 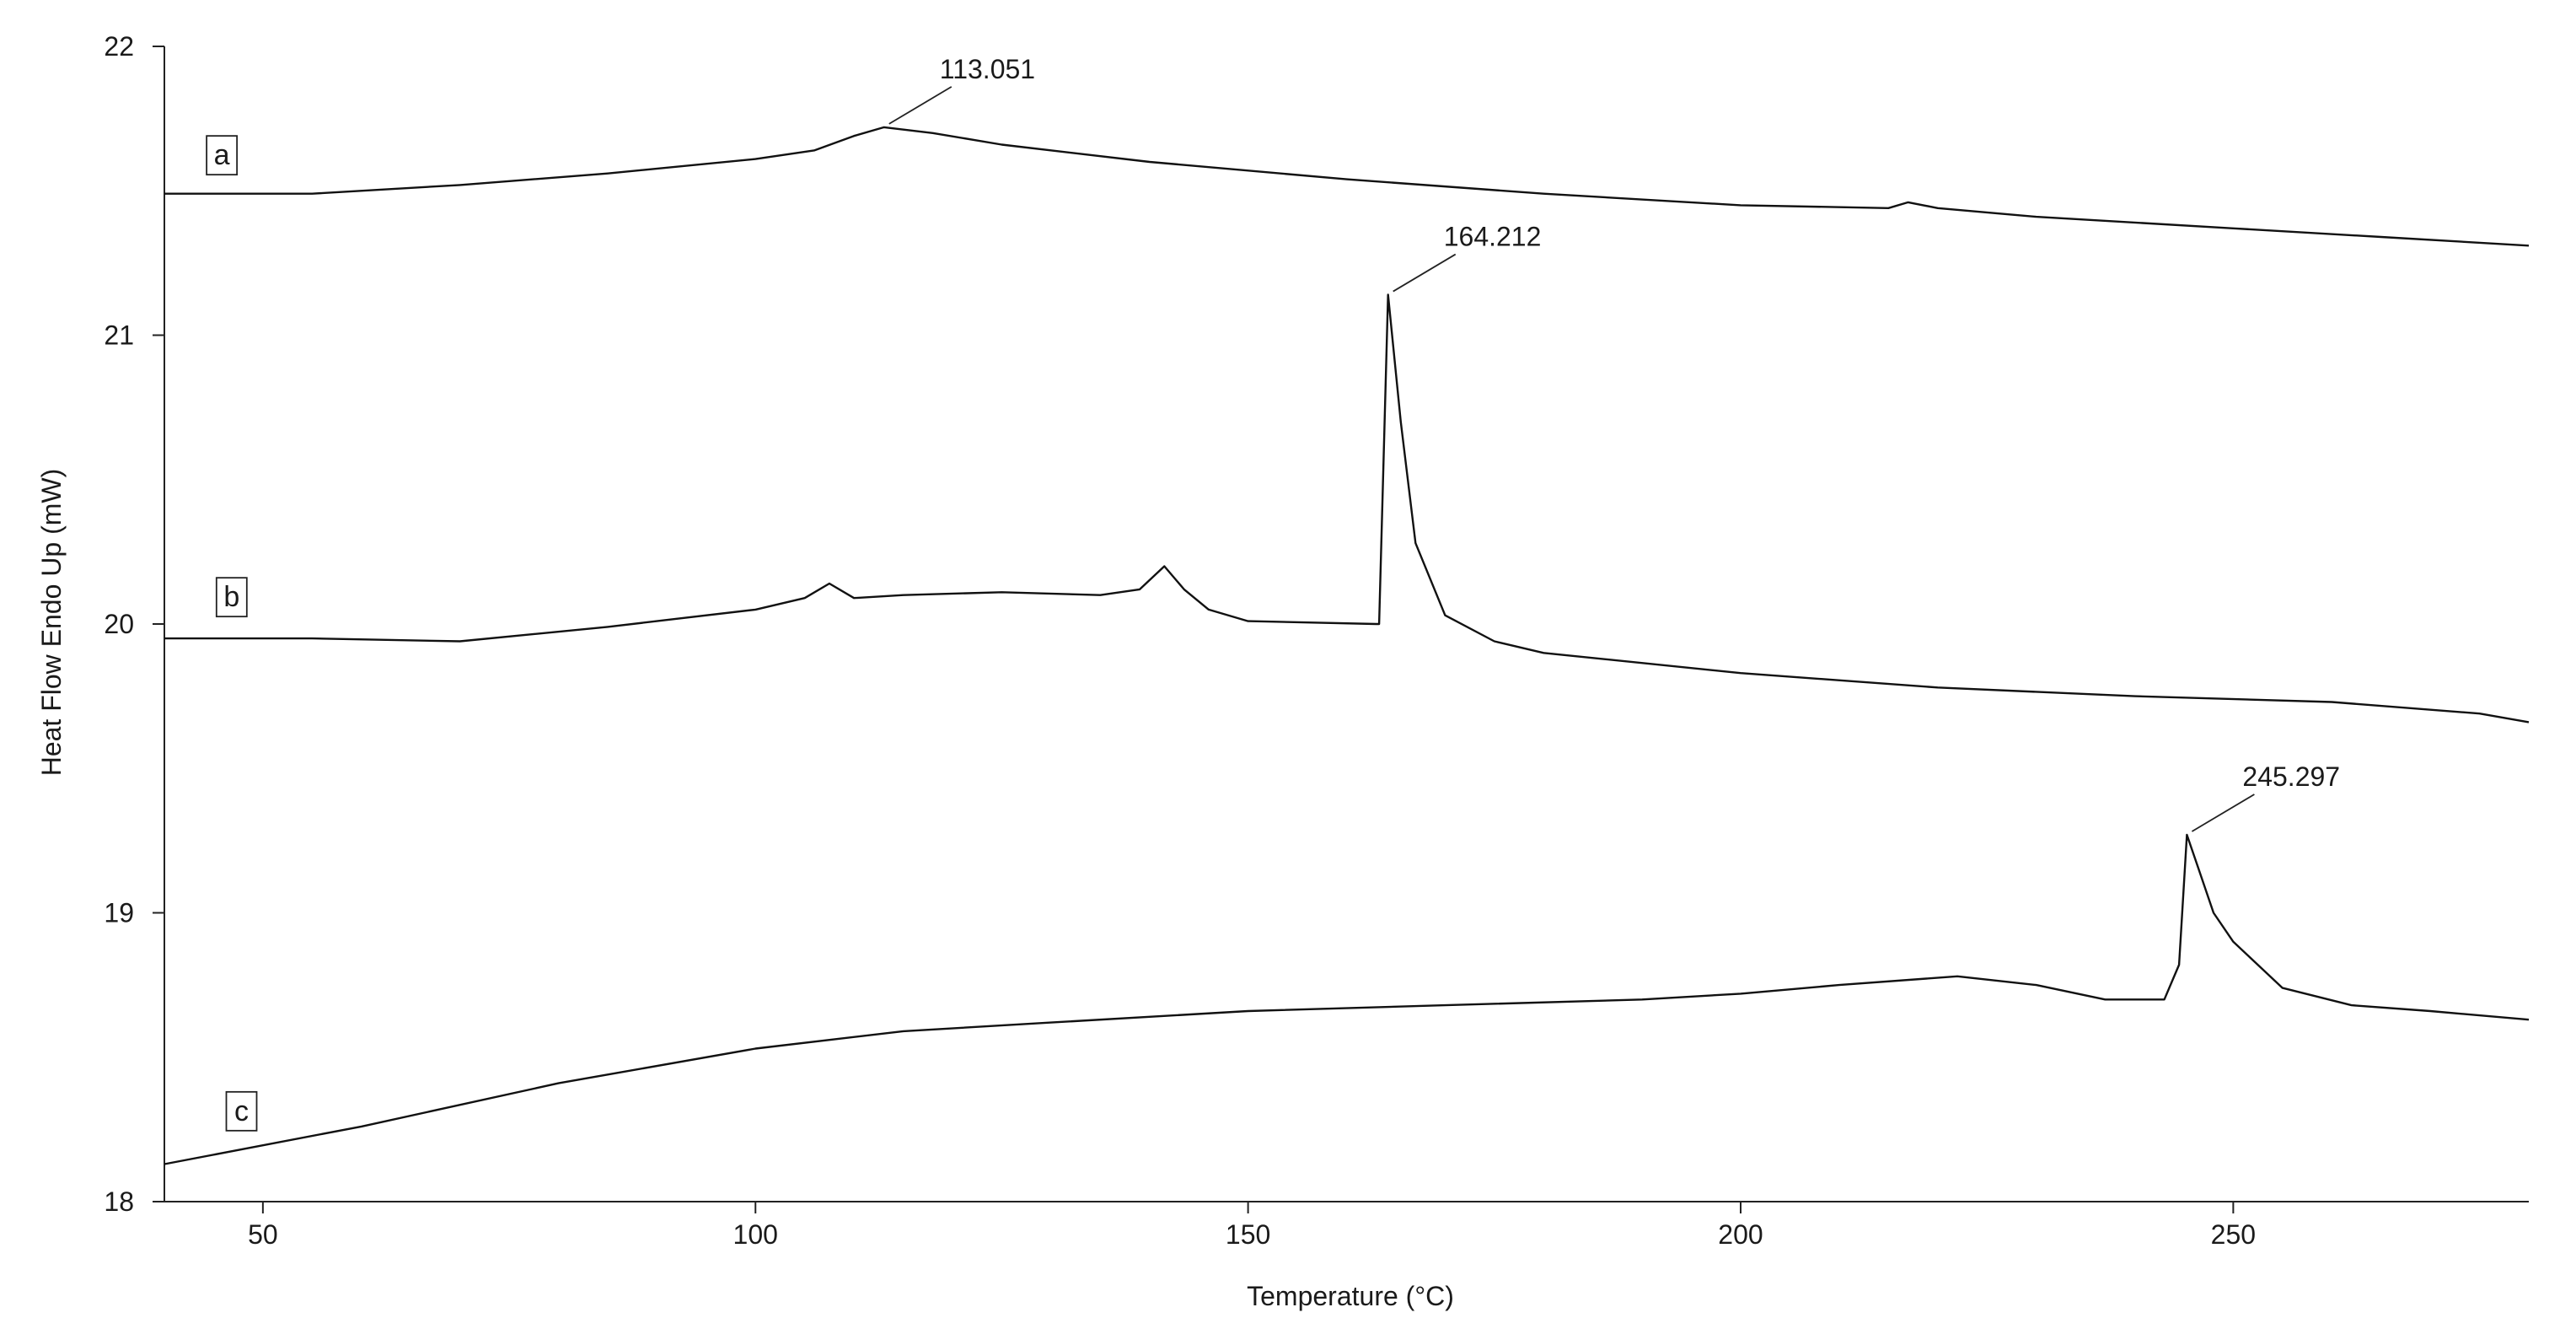 I want to click on series-label-a: a, so click(x=222, y=155).